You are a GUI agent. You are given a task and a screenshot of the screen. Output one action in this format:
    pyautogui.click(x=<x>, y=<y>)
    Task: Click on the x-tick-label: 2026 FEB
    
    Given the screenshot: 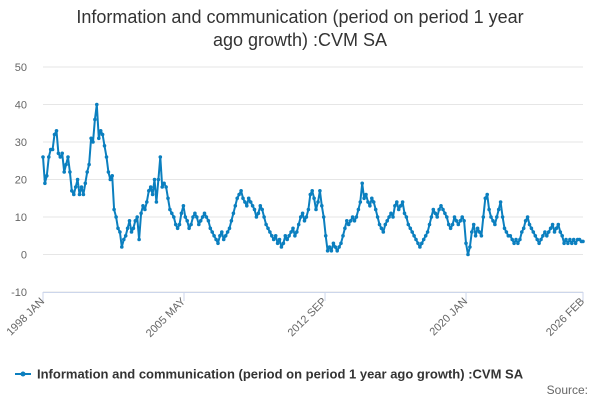 What is the action you would take?
    pyautogui.click(x=565, y=317)
    